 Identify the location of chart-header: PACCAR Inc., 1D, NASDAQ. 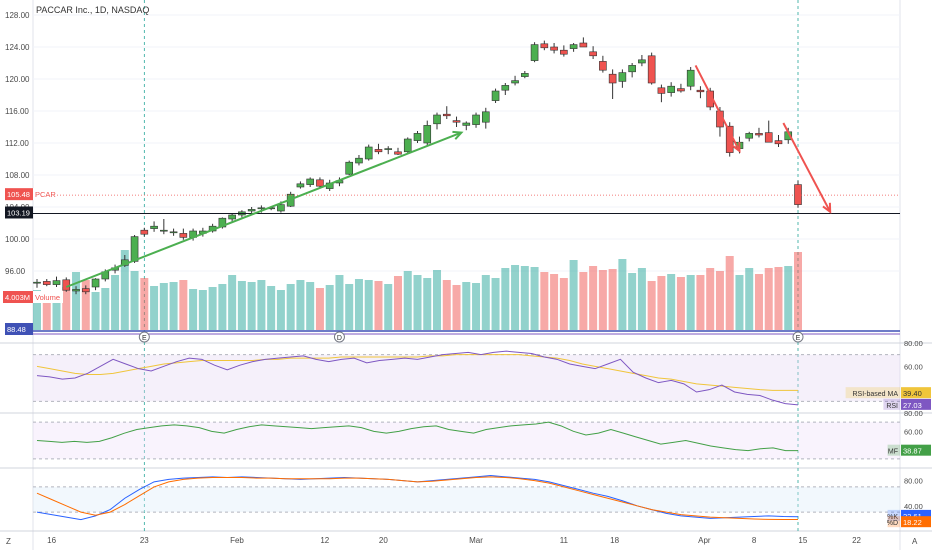
(93, 10).